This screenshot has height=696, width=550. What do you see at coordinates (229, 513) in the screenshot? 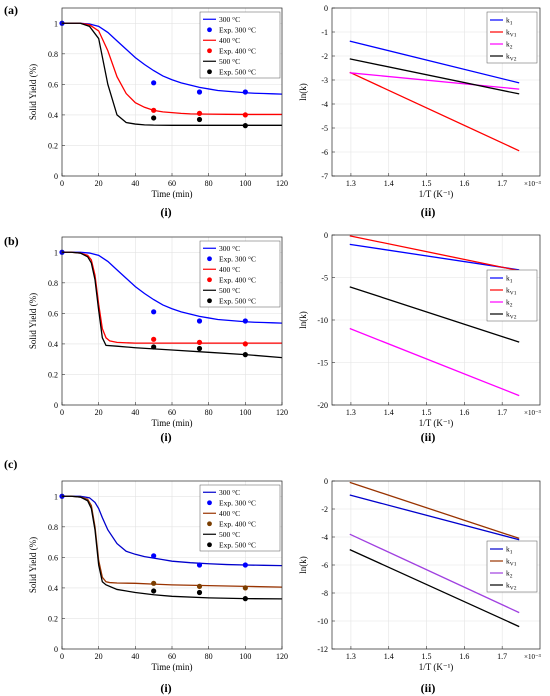
I see `legend-label-c-i-400-c: 400 °C` at bounding box center [229, 513].